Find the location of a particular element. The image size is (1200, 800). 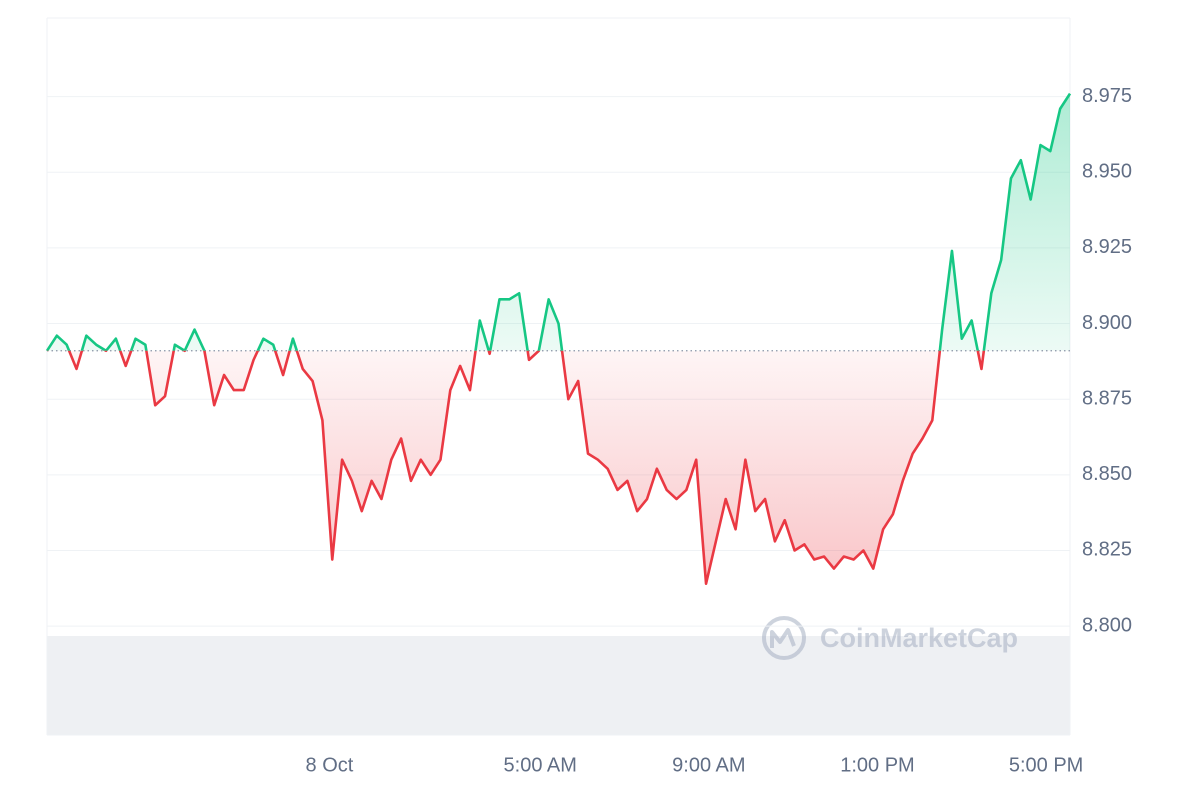

x-tick-label: 5:00 PM is located at coordinates (1046, 765).